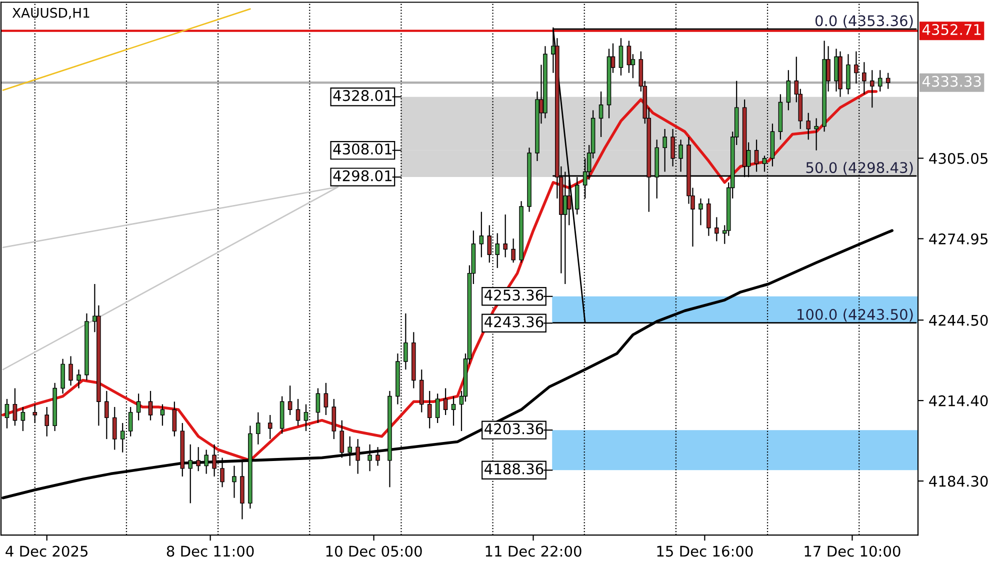  What do you see at coordinates (514, 468) in the screenshot?
I see `annotation: 4188.36` at bounding box center [514, 468].